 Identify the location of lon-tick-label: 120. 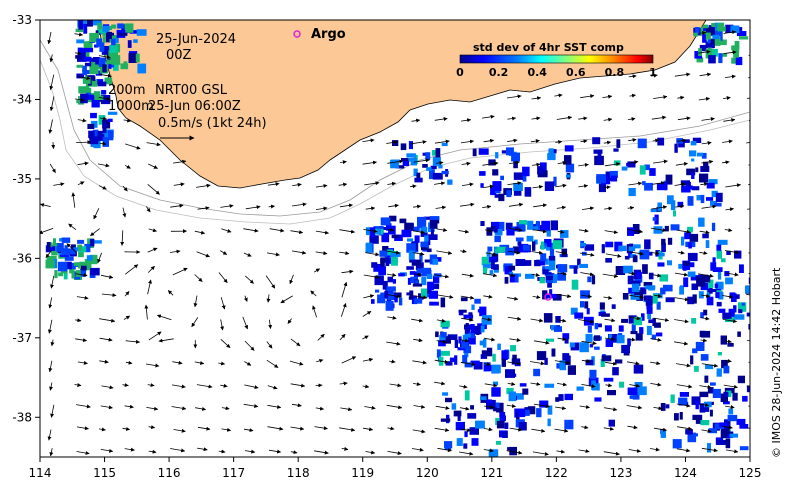
(427, 473).